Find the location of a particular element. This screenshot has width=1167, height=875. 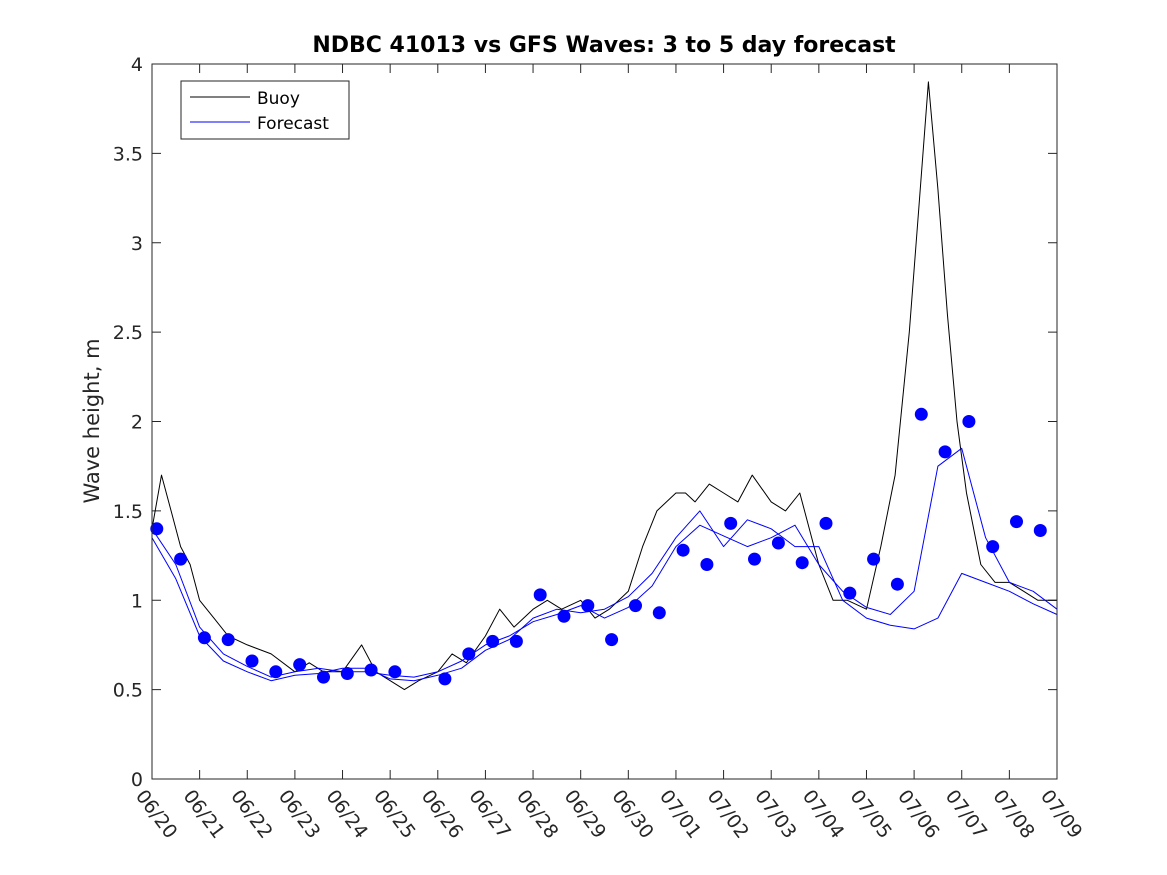

legend-box is located at coordinates (265, 110).